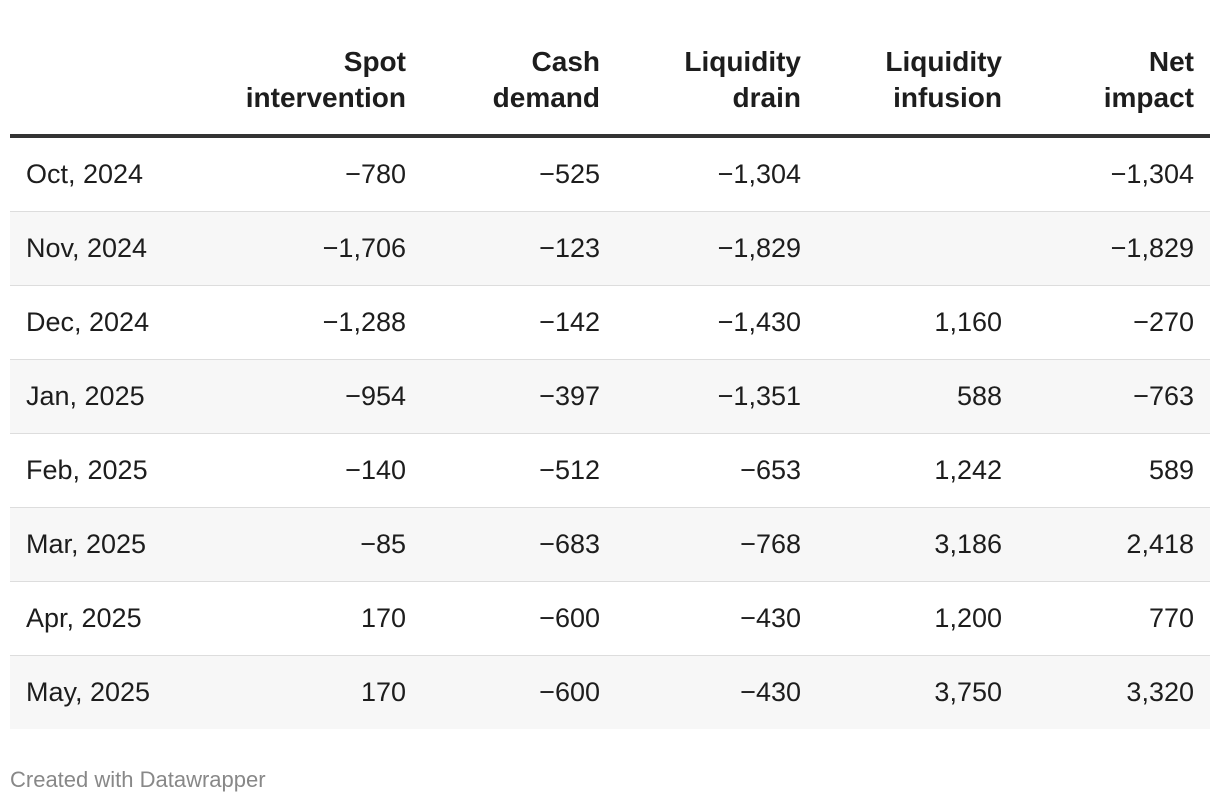  Describe the element at coordinates (917, 396) in the screenshot. I see `cell-liquidity-infusion: 588` at that location.